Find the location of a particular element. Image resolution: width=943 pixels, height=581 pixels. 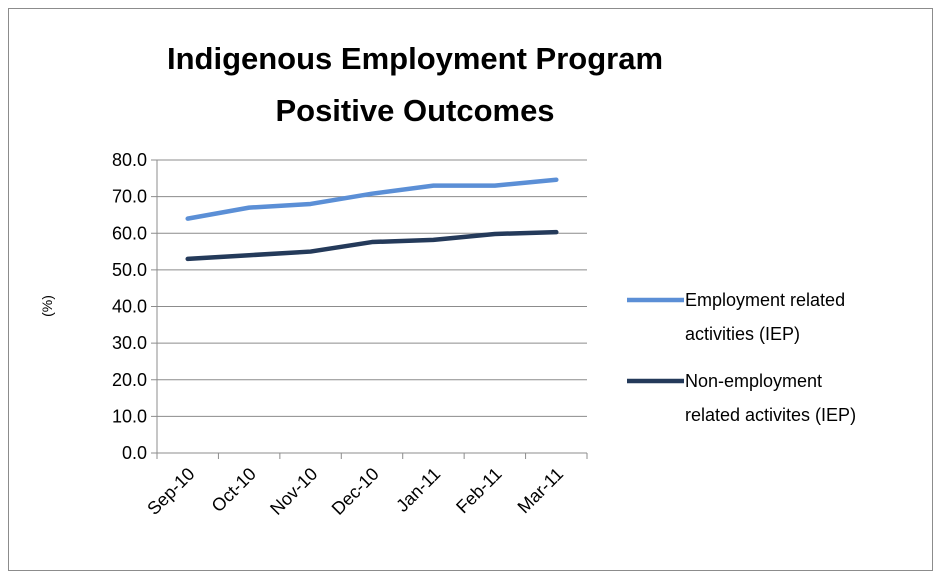

y-tick-label-2: 20.0 is located at coordinates (129, 380).